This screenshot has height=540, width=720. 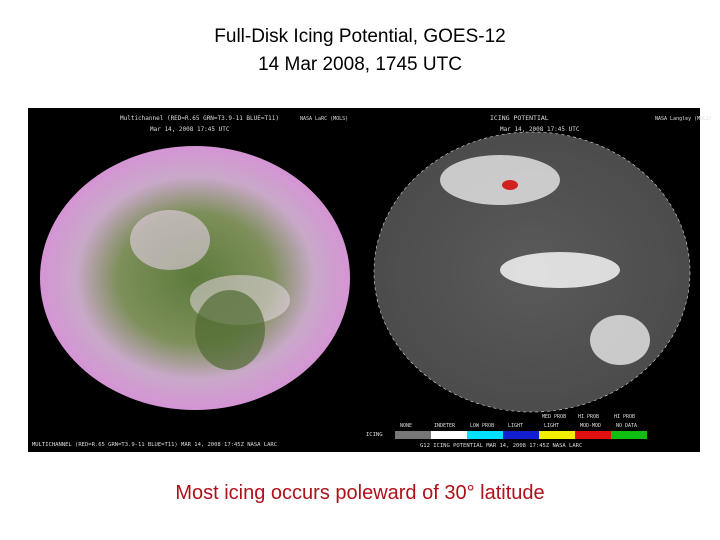 What do you see at coordinates (590, 426) in the screenshot?
I see `legend-label: MOD-MOD` at bounding box center [590, 426].